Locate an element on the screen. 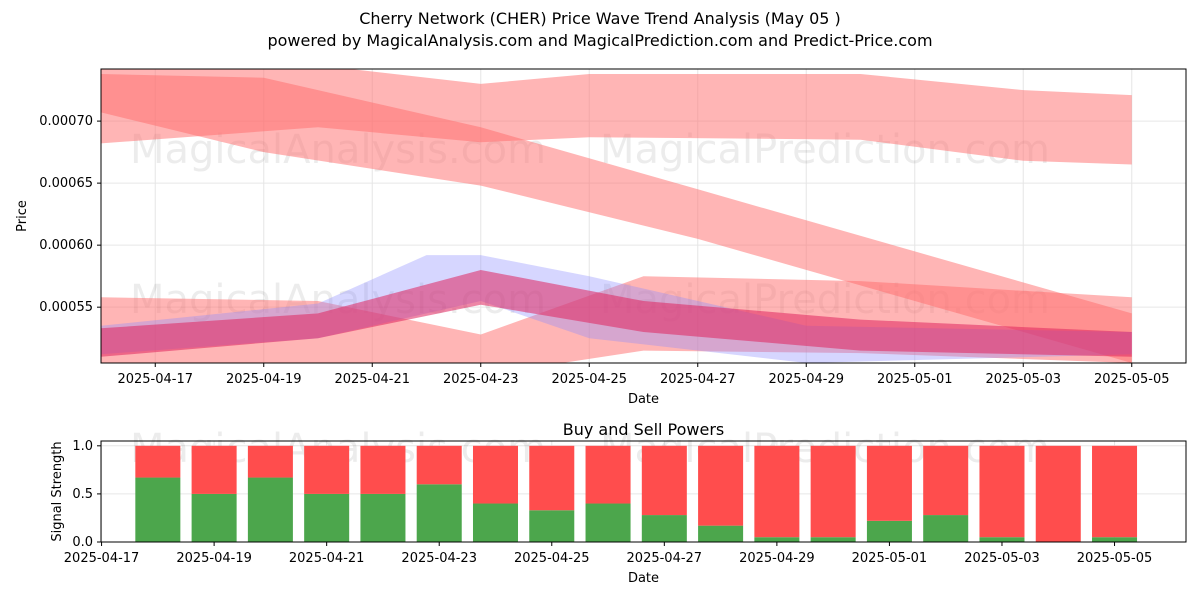 This screenshot has width=1200, height=600. y-tick-label: 0.00060 is located at coordinates (66, 245).